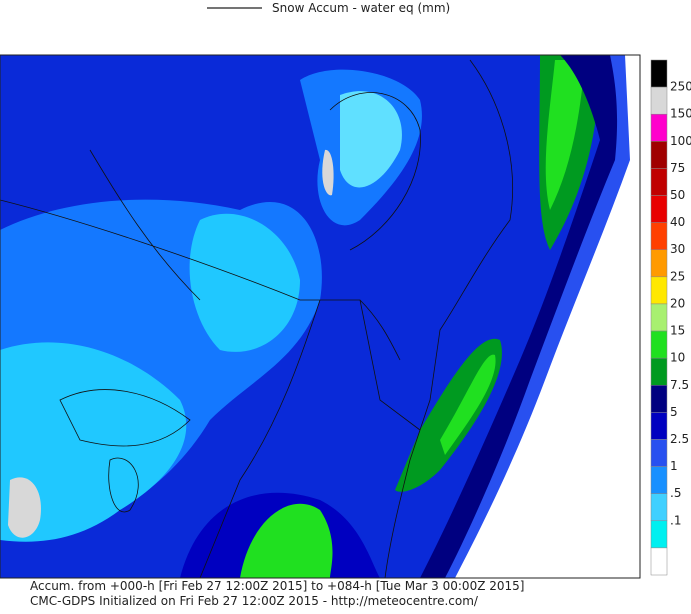  What do you see at coordinates (677, 168) in the screenshot?
I see `colorbar-label: 75` at bounding box center [677, 168].